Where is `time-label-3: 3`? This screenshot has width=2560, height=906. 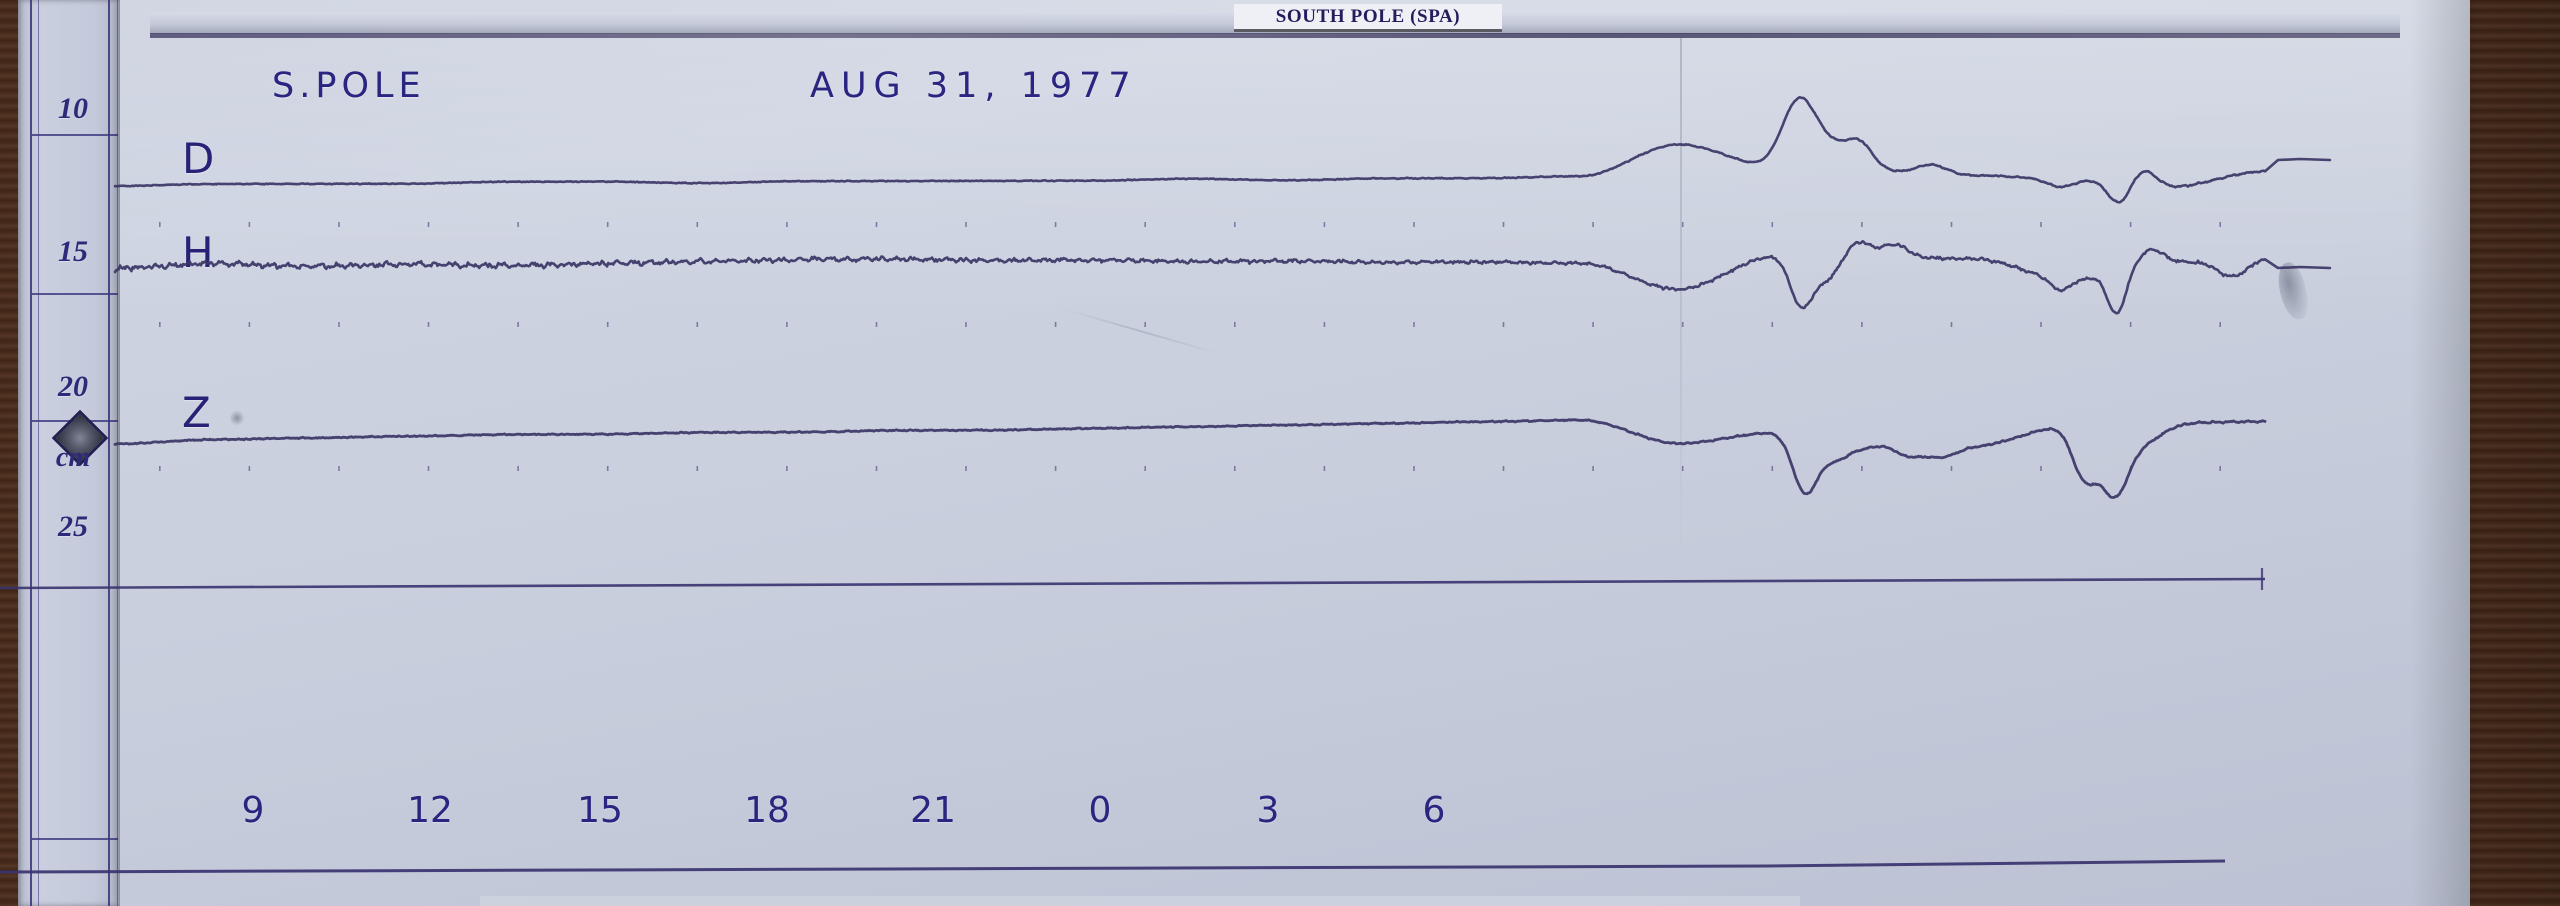 time-label-3: 3 is located at coordinates (1268, 810).